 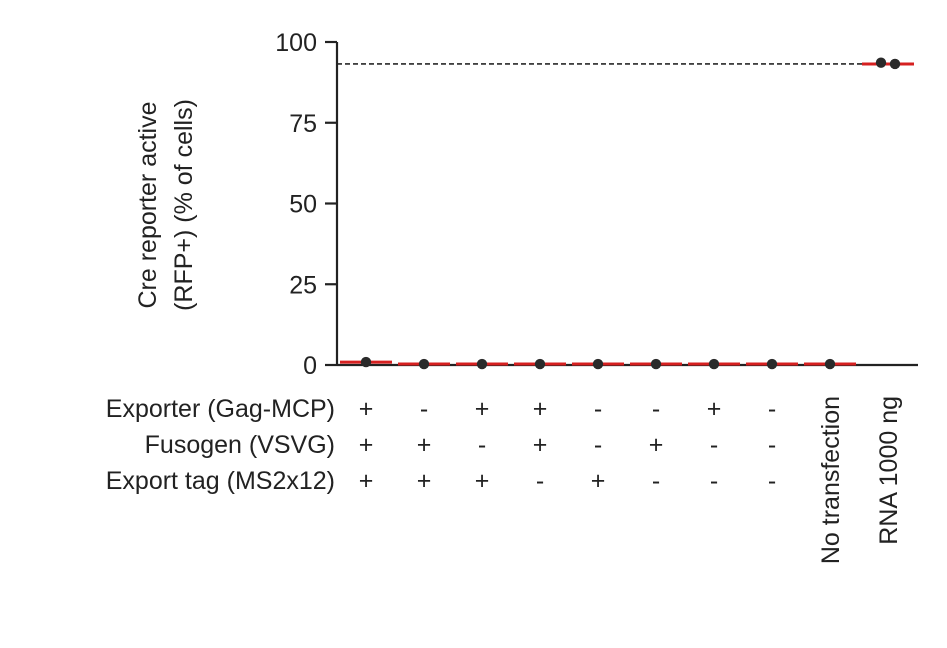 What do you see at coordinates (303, 205) in the screenshot?
I see `y-tick-label: 50` at bounding box center [303, 205].